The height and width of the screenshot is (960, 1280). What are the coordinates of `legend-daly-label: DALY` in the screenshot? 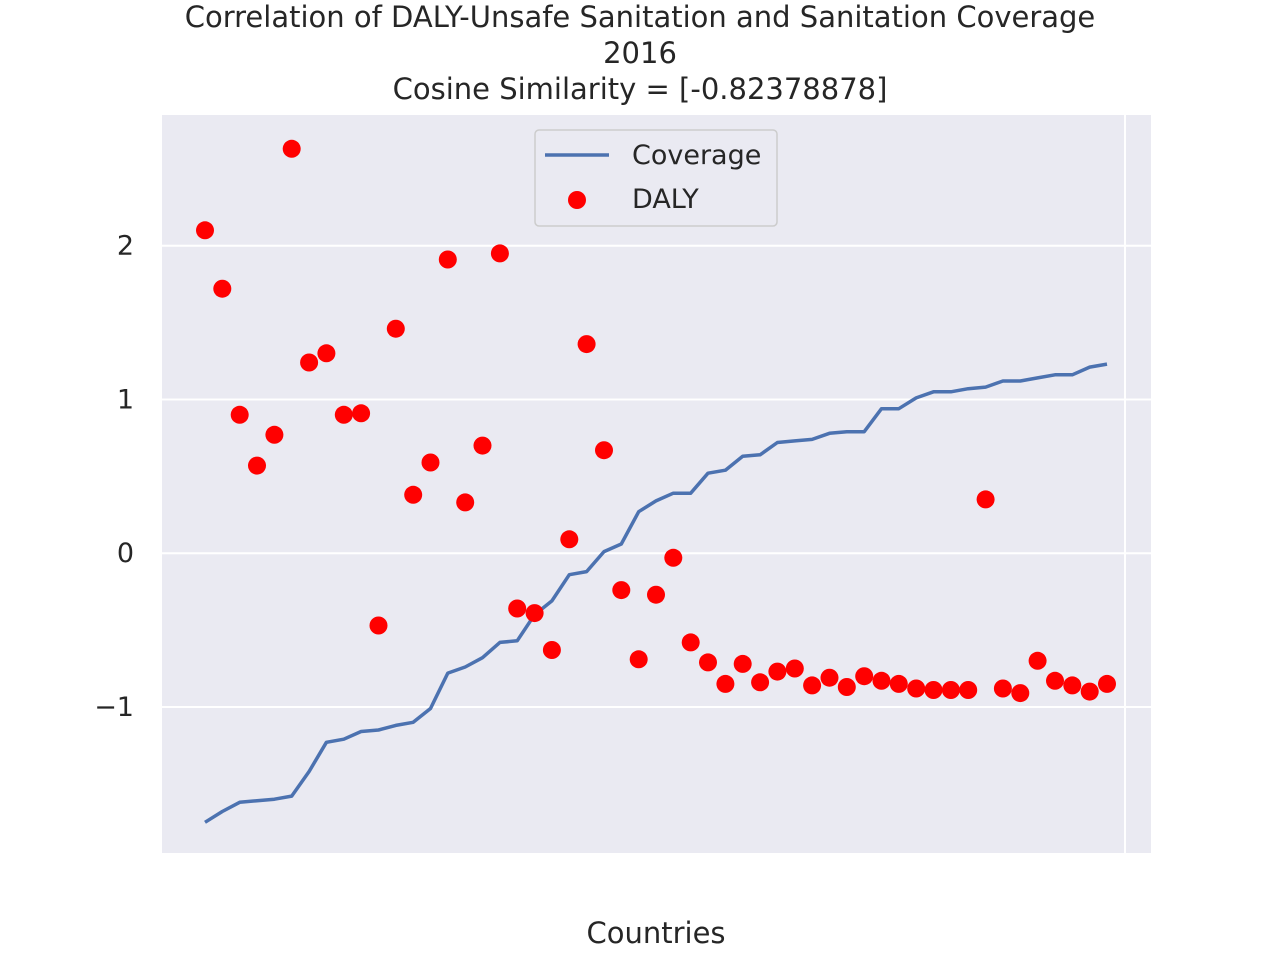 It's located at (665, 199).